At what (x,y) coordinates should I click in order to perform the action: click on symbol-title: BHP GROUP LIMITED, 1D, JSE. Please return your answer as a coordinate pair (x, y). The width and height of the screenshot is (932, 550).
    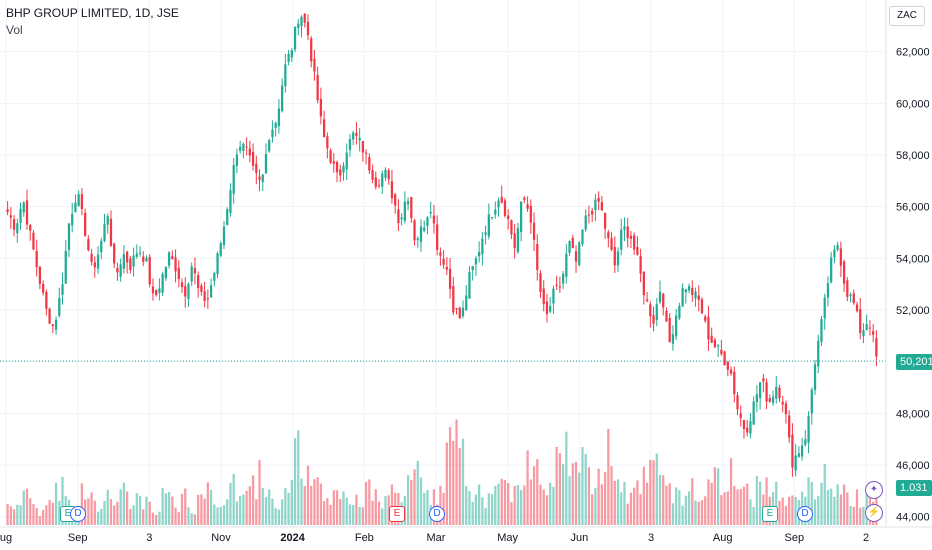
    Looking at the image, I should click on (92, 13).